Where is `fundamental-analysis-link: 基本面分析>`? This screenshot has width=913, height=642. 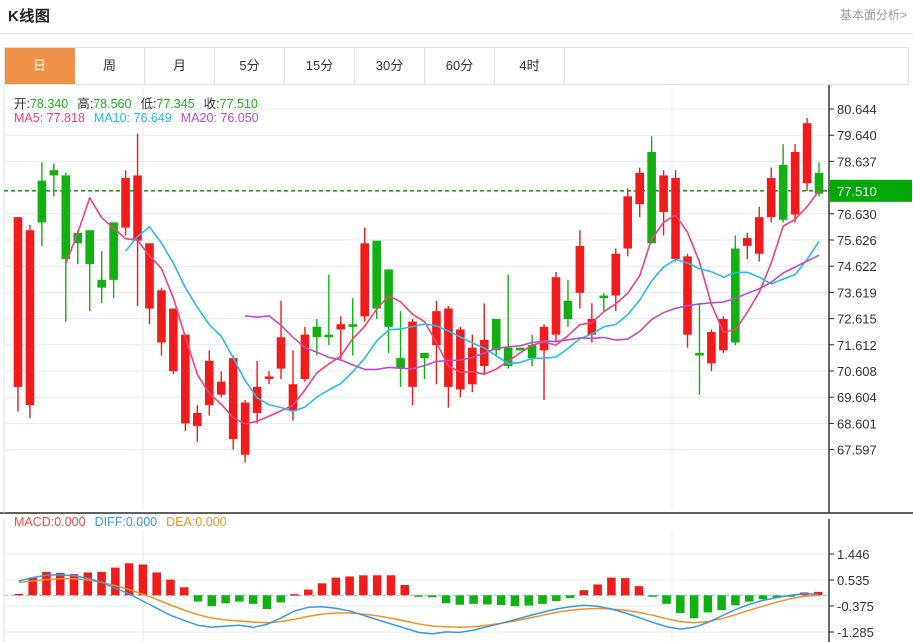 fundamental-analysis-link: 基本面分析> is located at coordinates (873, 15).